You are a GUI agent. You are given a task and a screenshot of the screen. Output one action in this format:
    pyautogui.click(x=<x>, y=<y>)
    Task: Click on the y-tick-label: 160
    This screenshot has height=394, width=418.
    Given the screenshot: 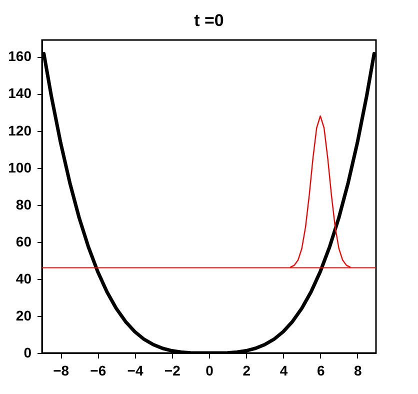 What is the action you would take?
    pyautogui.click(x=20, y=56)
    